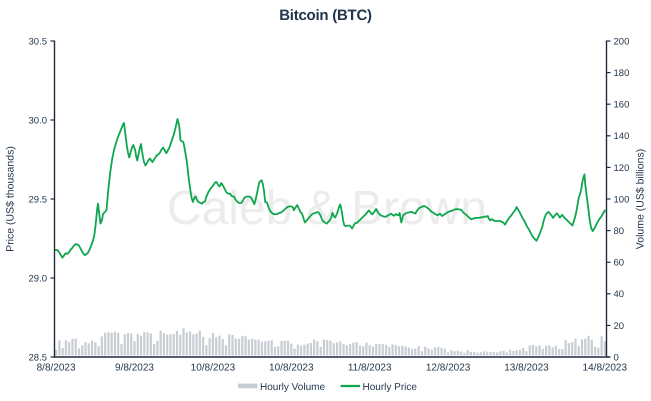  What do you see at coordinates (622, 41) in the screenshot?
I see `svg-text: 200` at bounding box center [622, 41].